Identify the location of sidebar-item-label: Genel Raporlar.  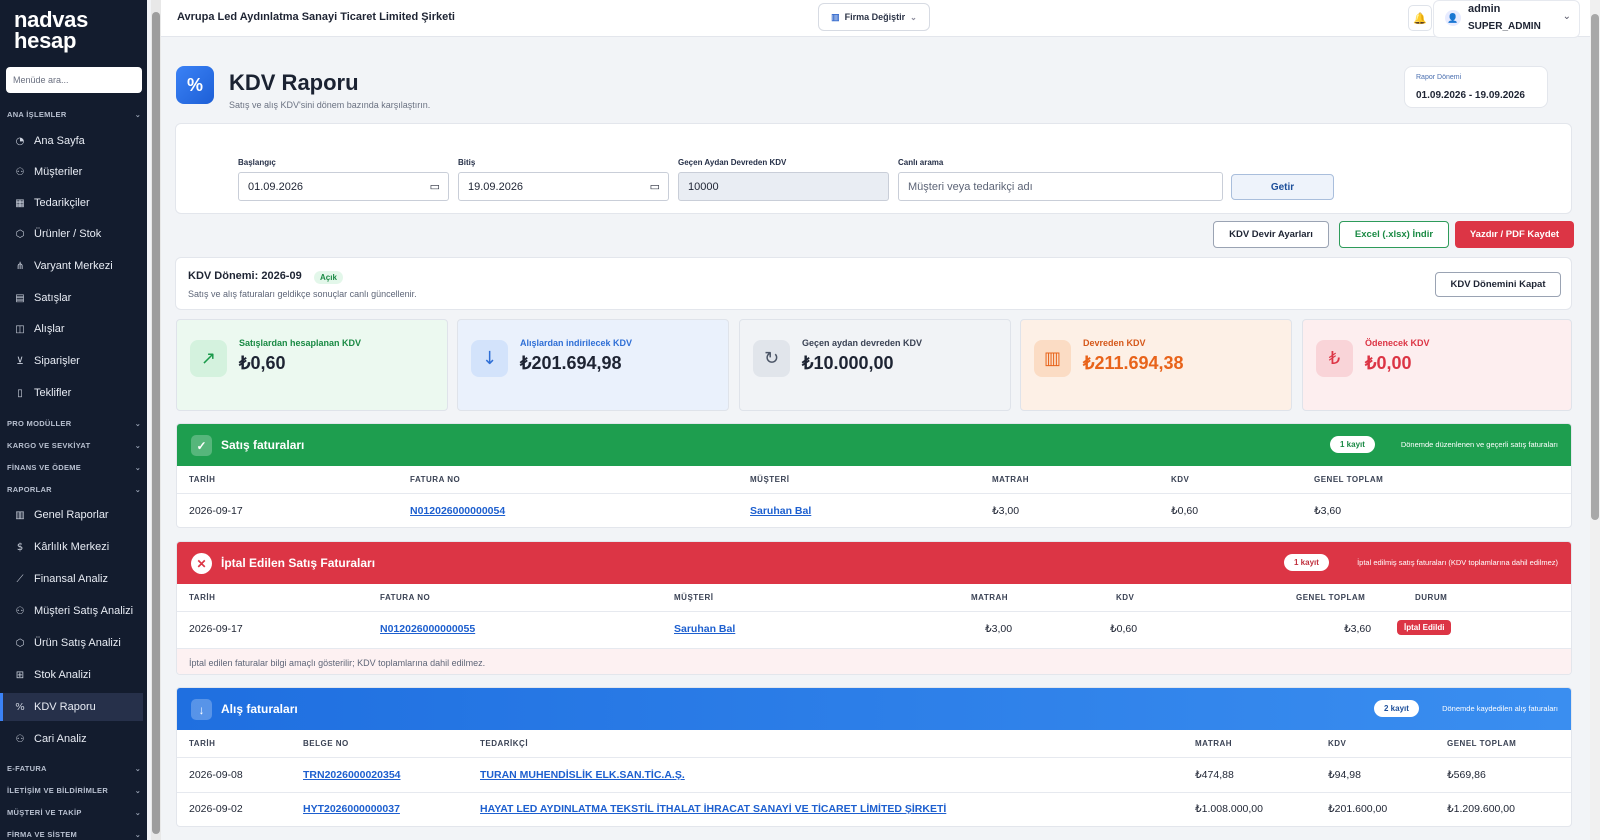
(71, 515).